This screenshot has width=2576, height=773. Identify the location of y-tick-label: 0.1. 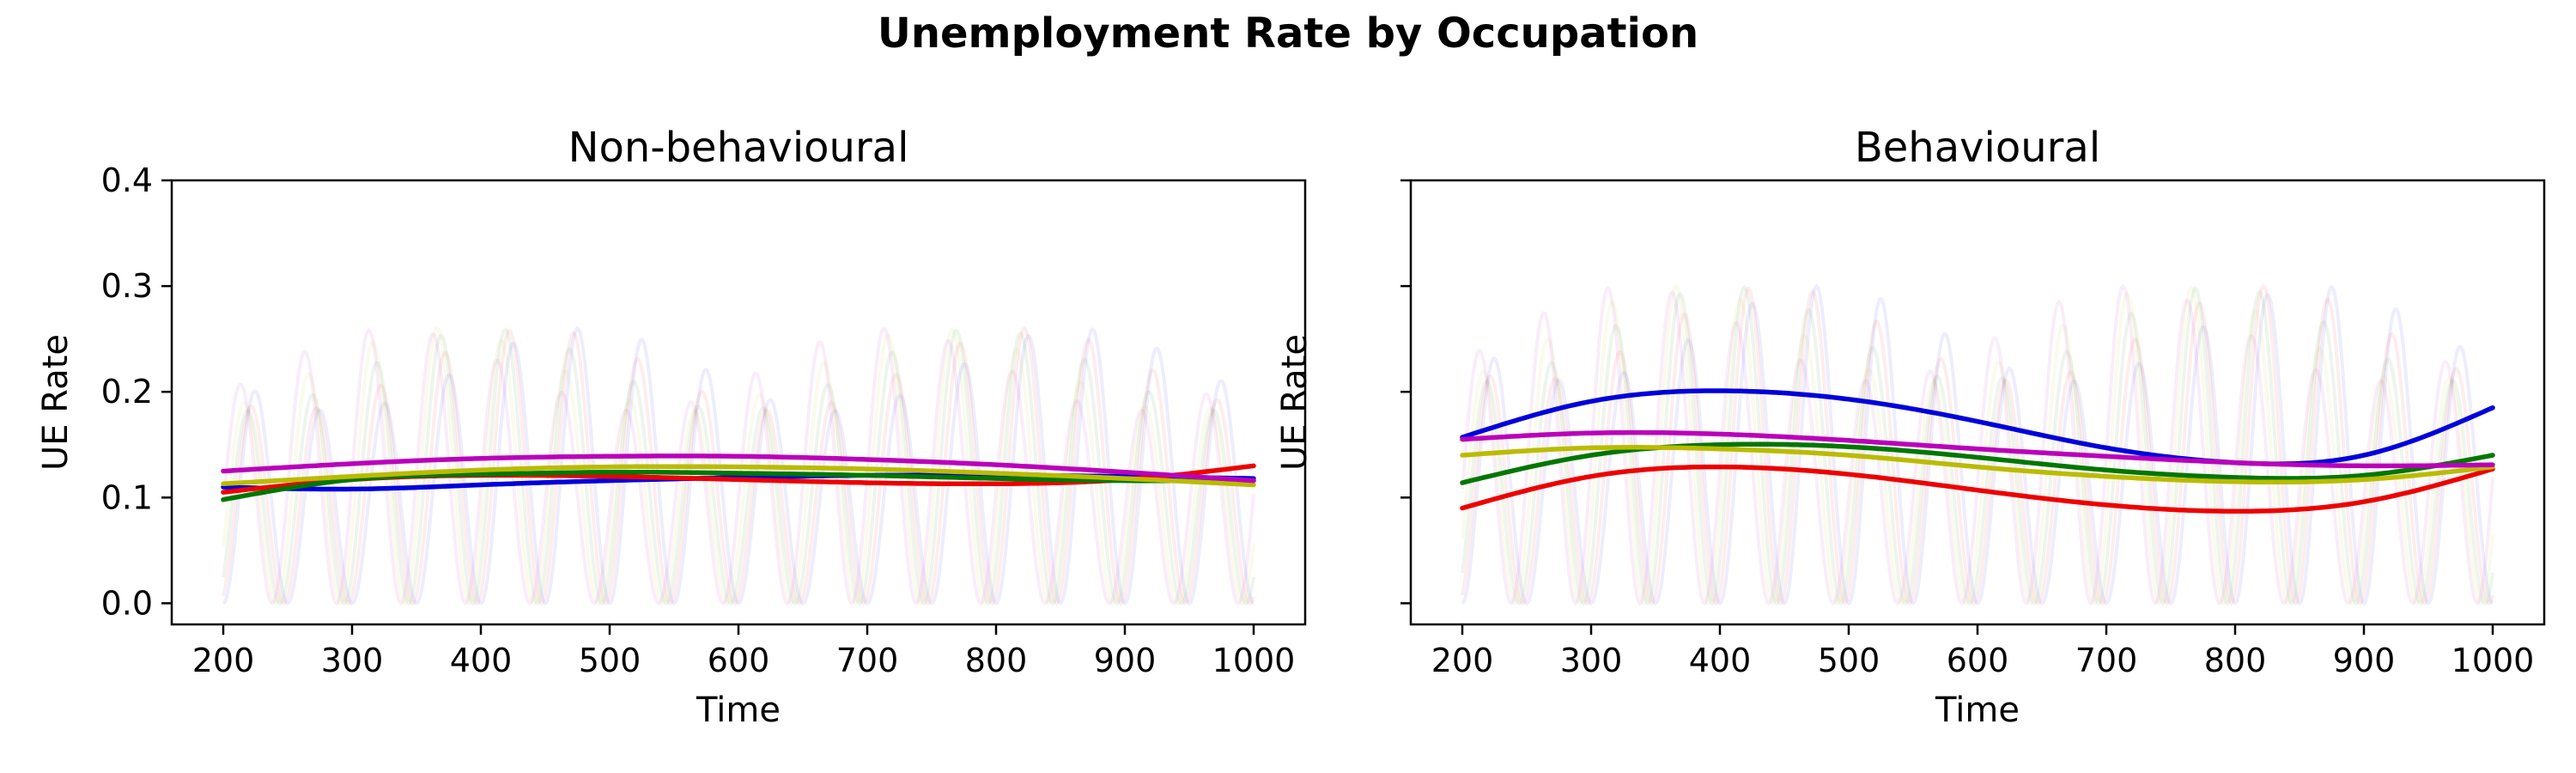
(127, 497).